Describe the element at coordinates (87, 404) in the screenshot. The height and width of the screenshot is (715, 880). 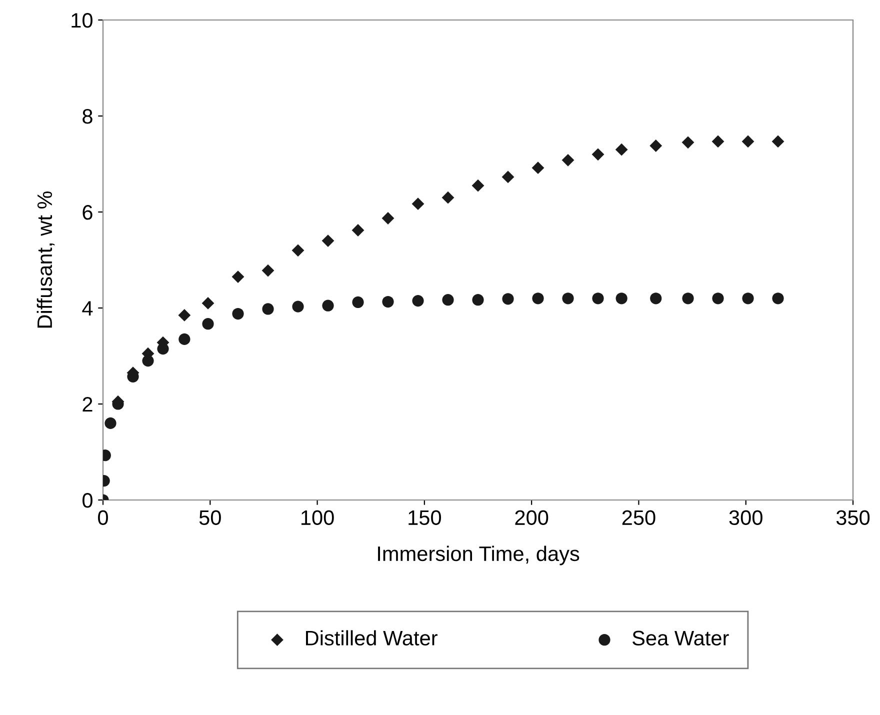
I see `y-tick-label: 2` at that location.